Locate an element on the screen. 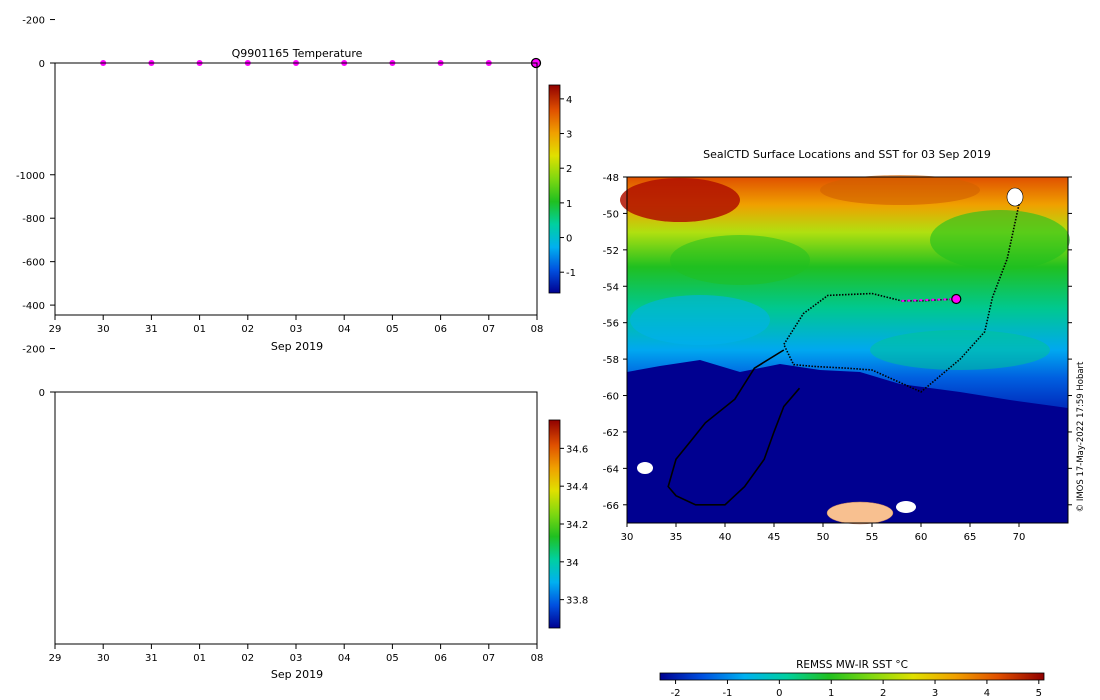  colorbar-tick-label: 33.8 is located at coordinates (577, 601).